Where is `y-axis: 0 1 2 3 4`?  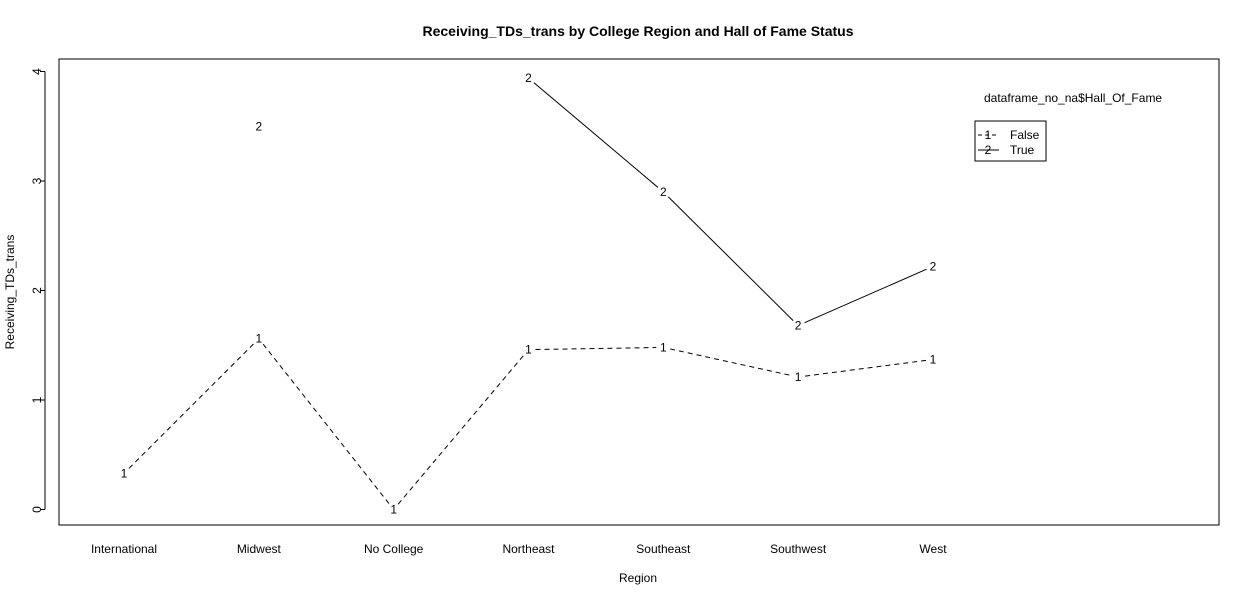 y-axis: 0 1 2 3 4 is located at coordinates (38, 290).